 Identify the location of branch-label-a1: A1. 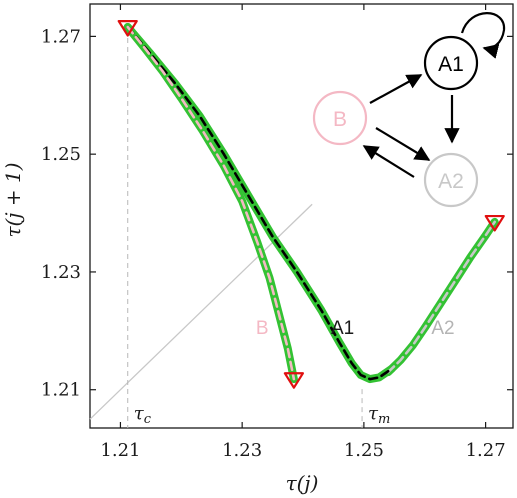
(342, 328).